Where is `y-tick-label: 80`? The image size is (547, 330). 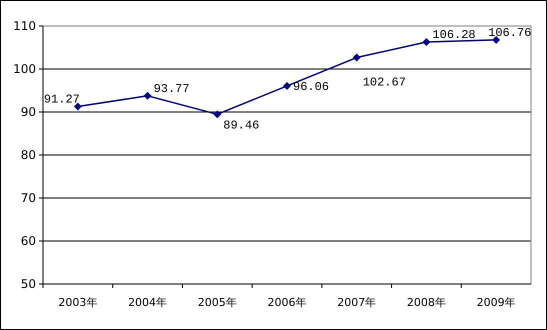
y-tick-label: 80 is located at coordinates (28, 155).